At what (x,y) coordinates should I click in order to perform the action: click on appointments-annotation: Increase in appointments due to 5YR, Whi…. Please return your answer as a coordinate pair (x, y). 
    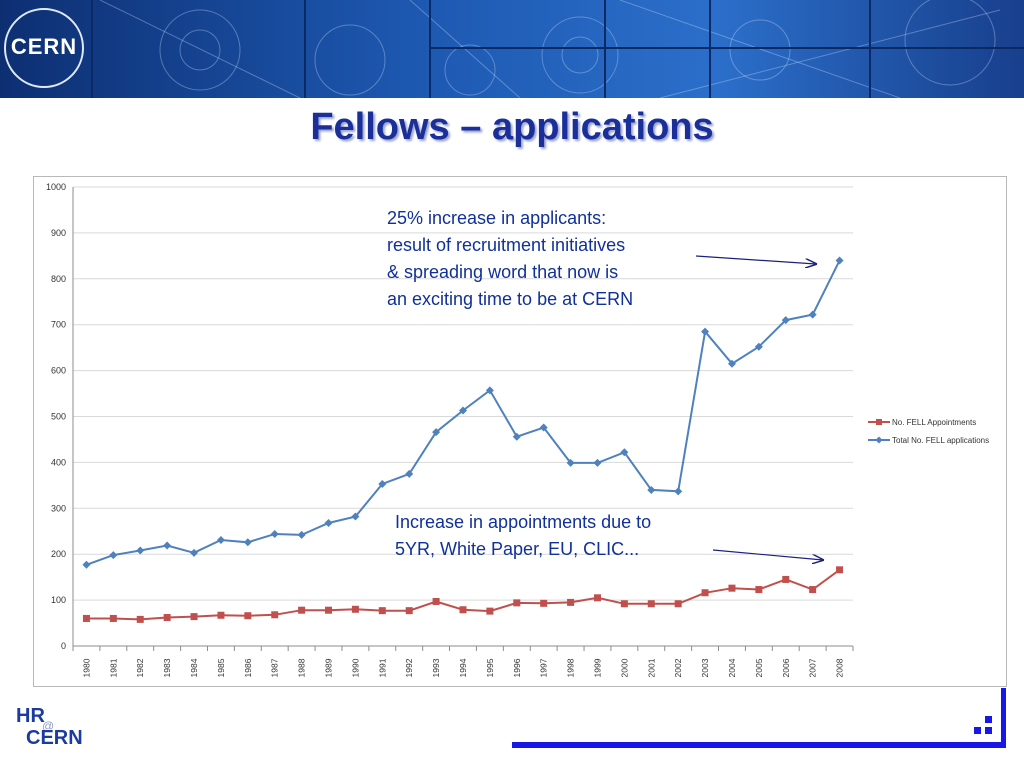
    Looking at the image, I should click on (565, 536).